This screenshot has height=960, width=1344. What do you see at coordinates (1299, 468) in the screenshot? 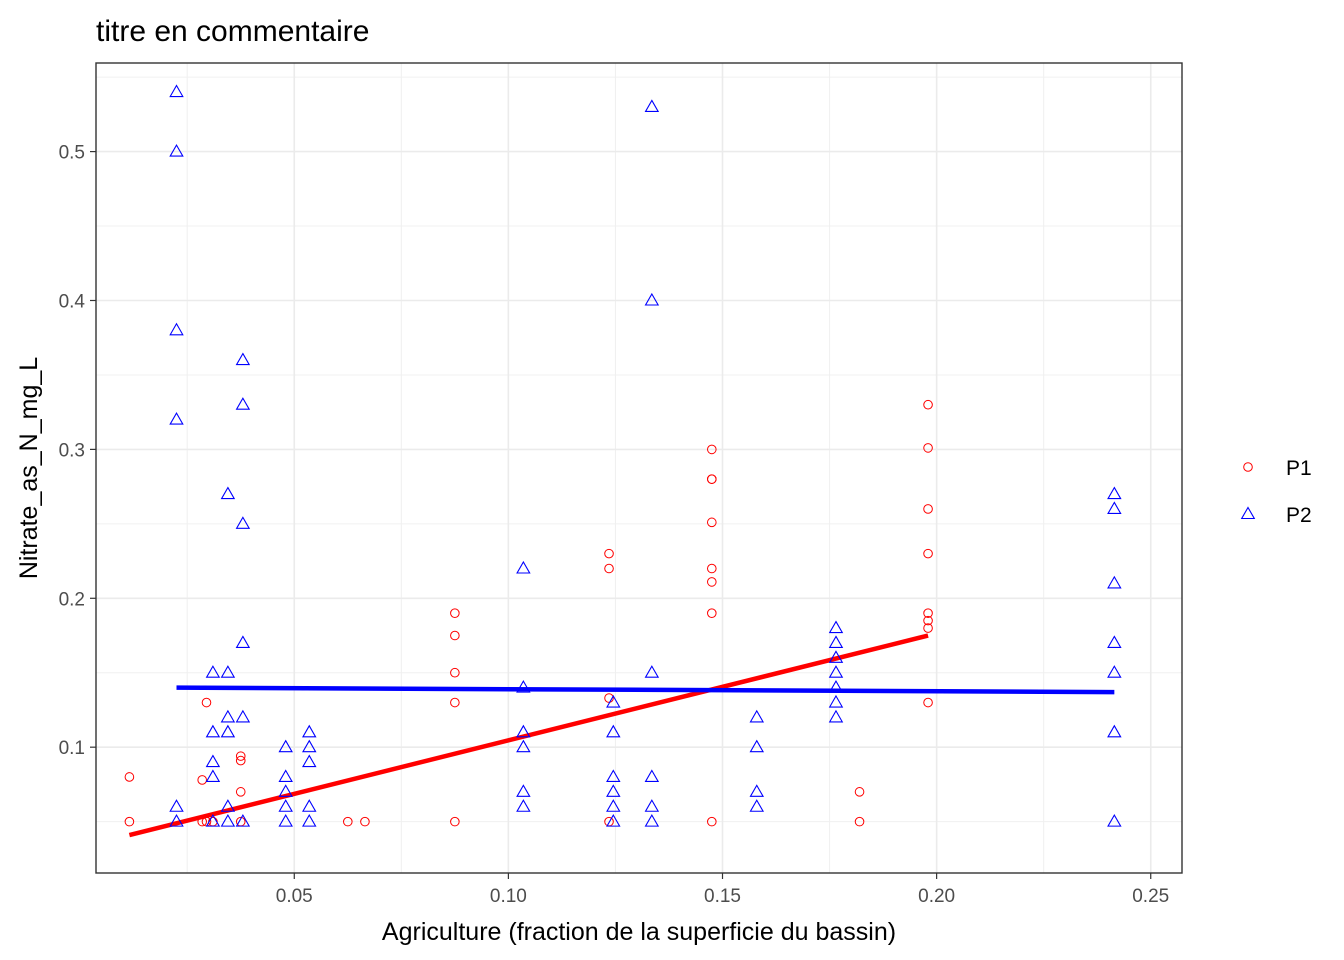
I see `legend-label-p1: P1` at bounding box center [1299, 468].